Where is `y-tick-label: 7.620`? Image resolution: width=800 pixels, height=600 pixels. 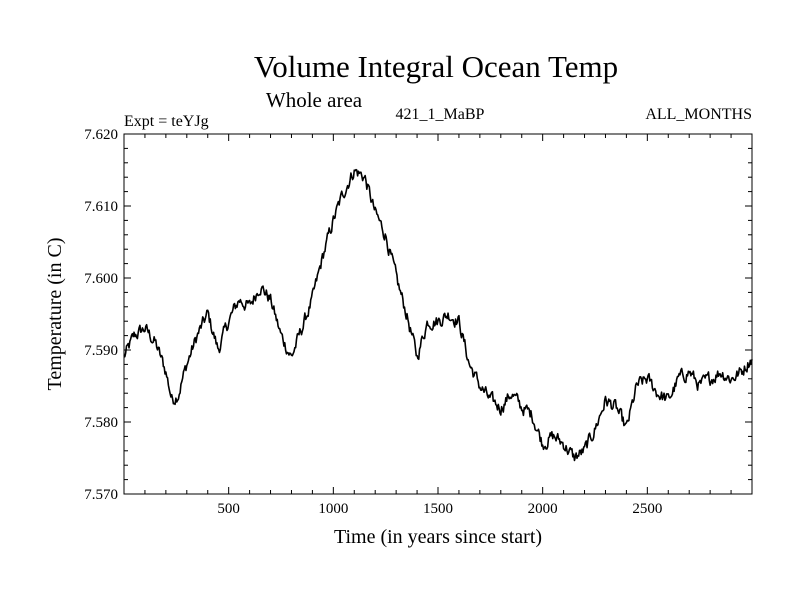 y-tick-label: 7.620 is located at coordinates (101, 135).